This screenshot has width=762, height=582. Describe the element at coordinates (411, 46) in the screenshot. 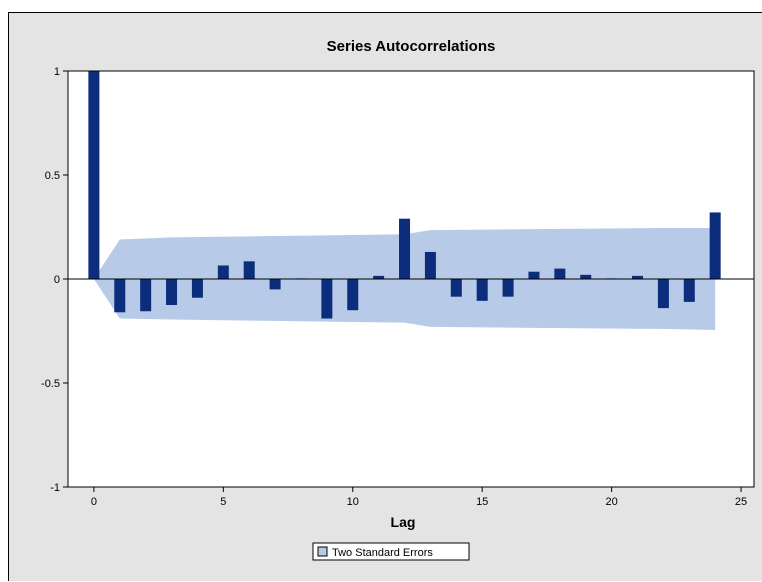

I see `chart-title: Series Autocorrelations` at that location.